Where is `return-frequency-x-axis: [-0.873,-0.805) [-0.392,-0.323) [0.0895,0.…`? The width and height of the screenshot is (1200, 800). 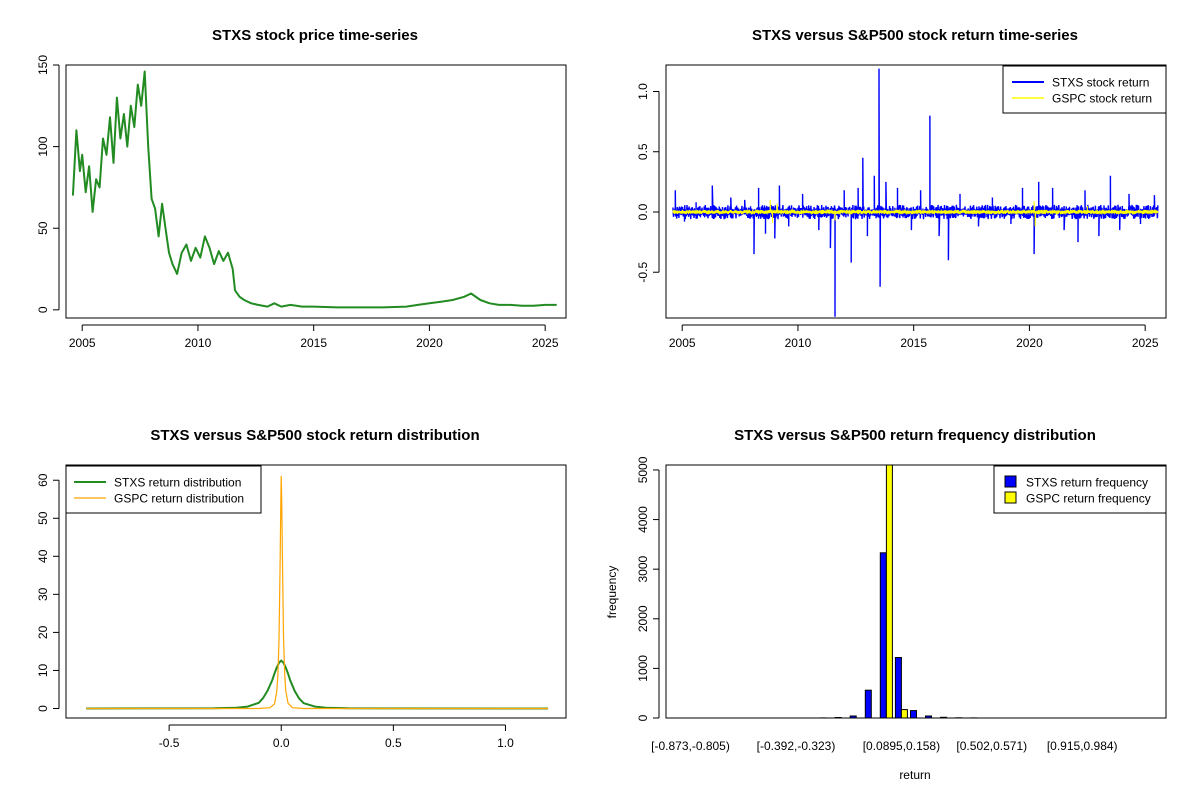 return-frequency-x-axis: [-0.873,-0.805) [-0.392,-0.323) [0.0895,0.… is located at coordinates (884, 746).